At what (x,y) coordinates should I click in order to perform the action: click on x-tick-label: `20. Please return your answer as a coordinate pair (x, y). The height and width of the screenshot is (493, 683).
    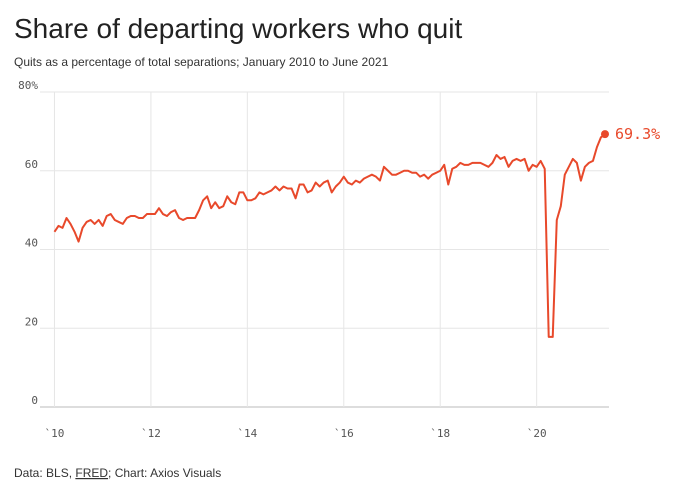
    Looking at the image, I should click on (537, 433).